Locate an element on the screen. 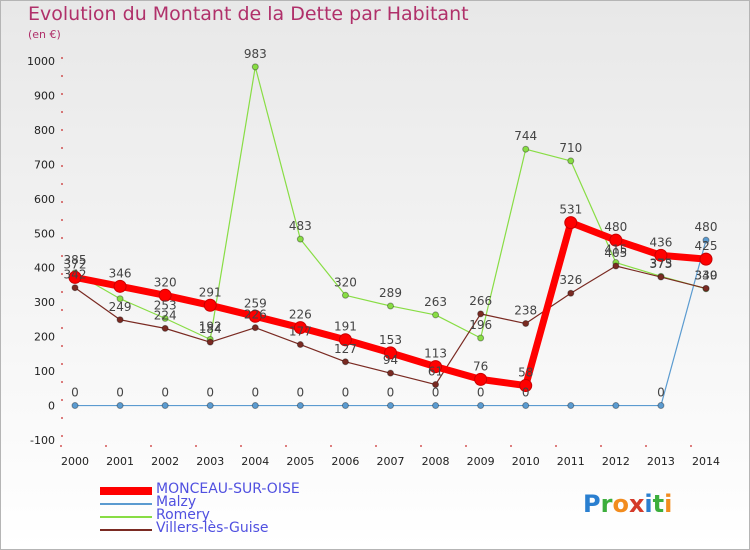 Image resolution: width=750 pixels, height=550 pixels. data-label: 61 is located at coordinates (435, 372).